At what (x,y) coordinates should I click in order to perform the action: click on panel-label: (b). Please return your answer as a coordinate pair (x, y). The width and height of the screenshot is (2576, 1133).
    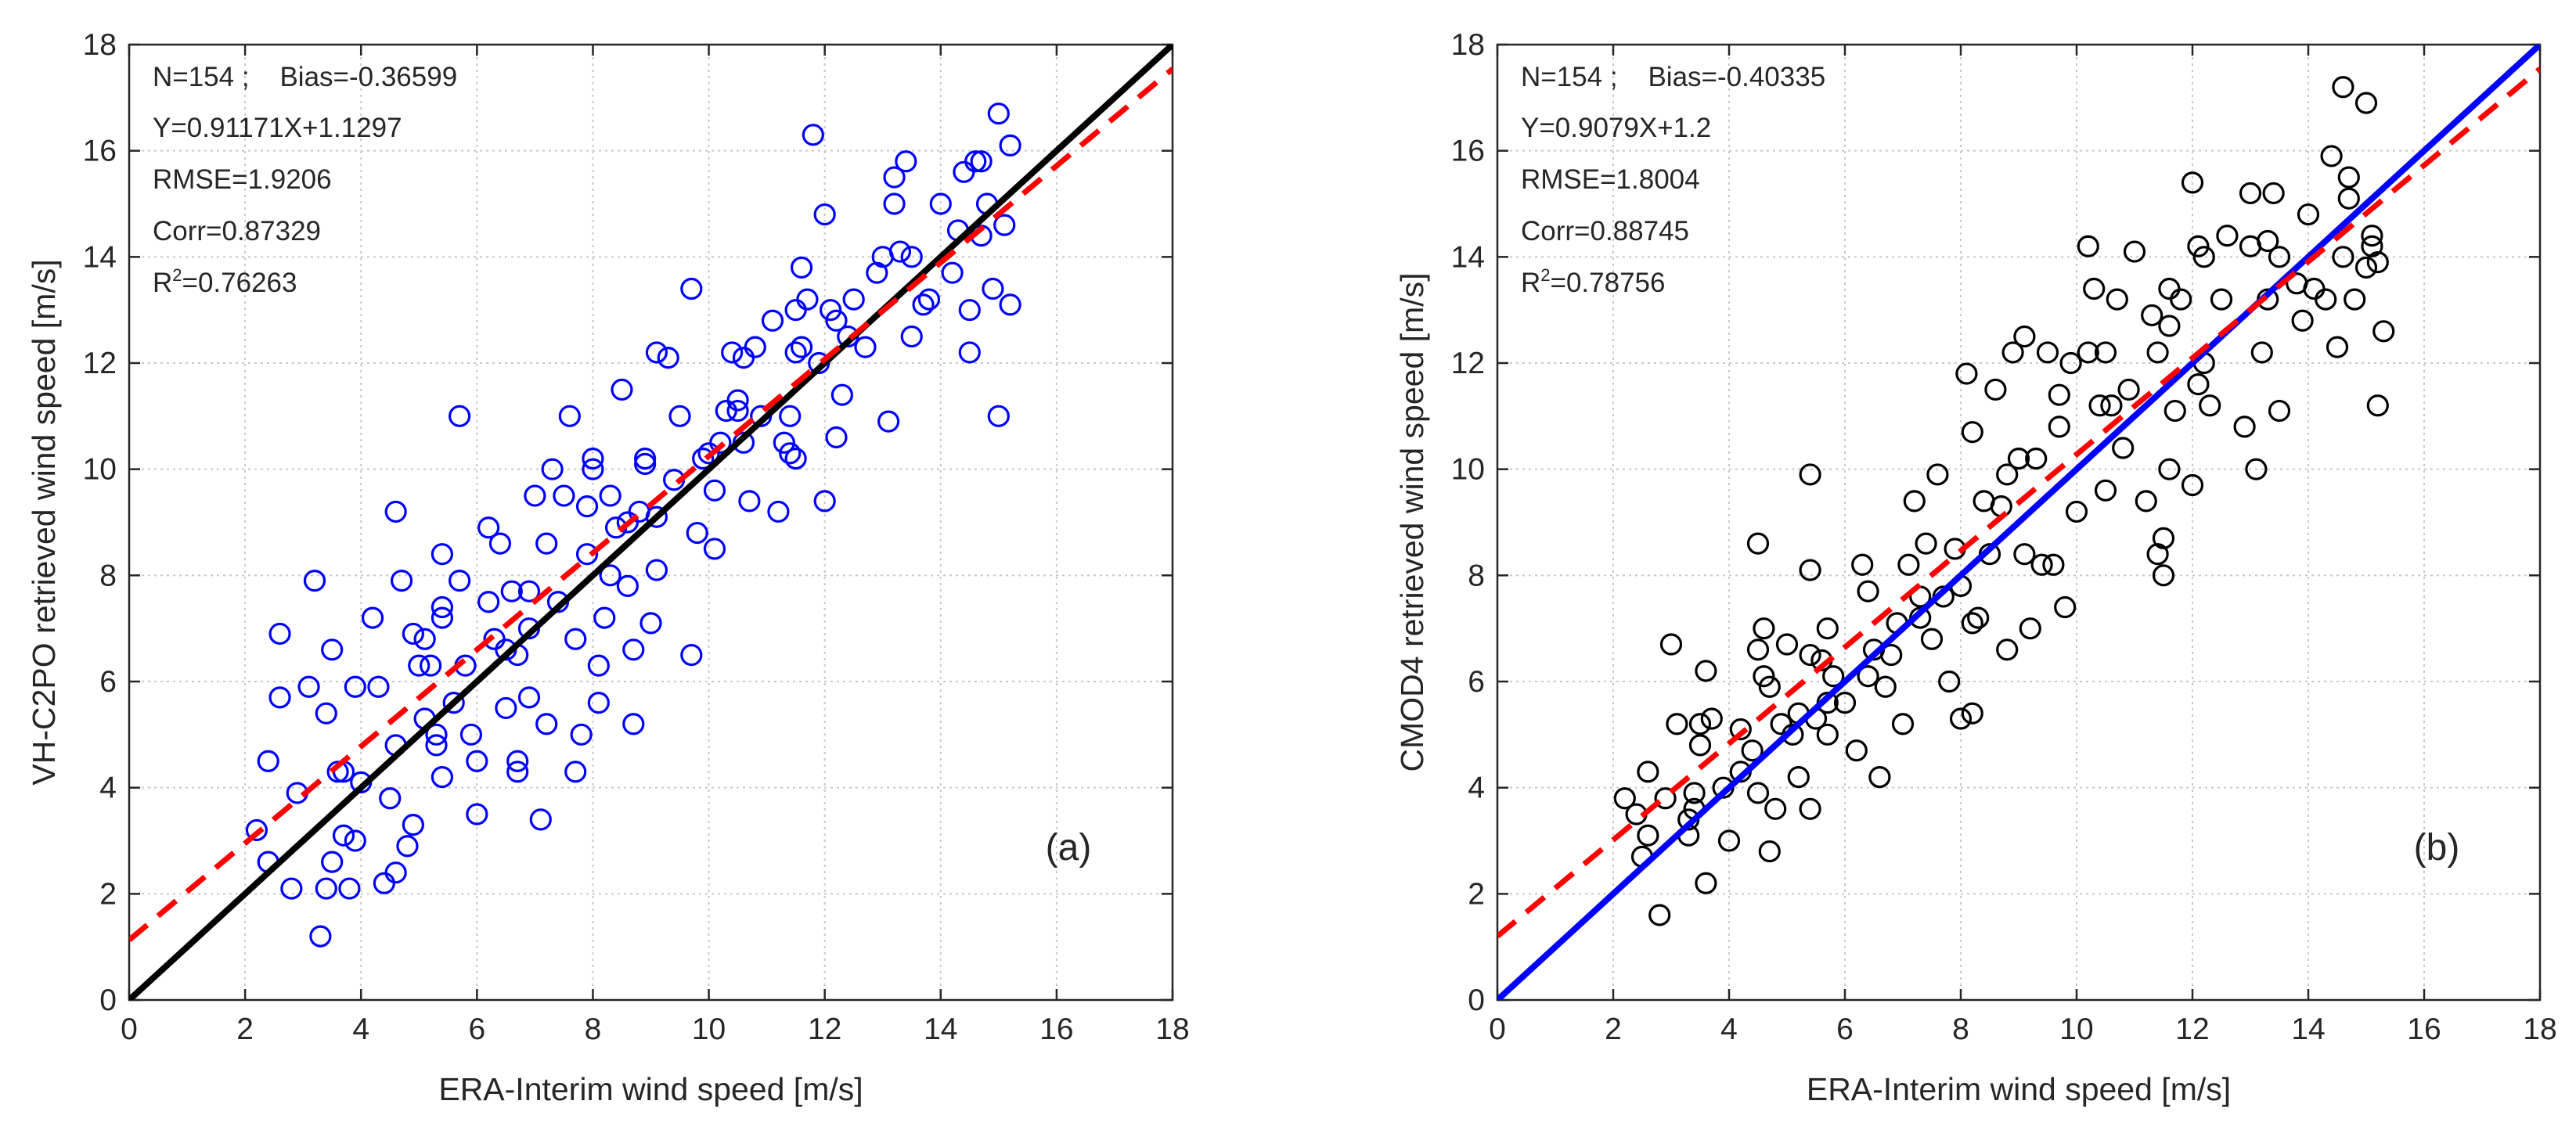
    Looking at the image, I should click on (2437, 848).